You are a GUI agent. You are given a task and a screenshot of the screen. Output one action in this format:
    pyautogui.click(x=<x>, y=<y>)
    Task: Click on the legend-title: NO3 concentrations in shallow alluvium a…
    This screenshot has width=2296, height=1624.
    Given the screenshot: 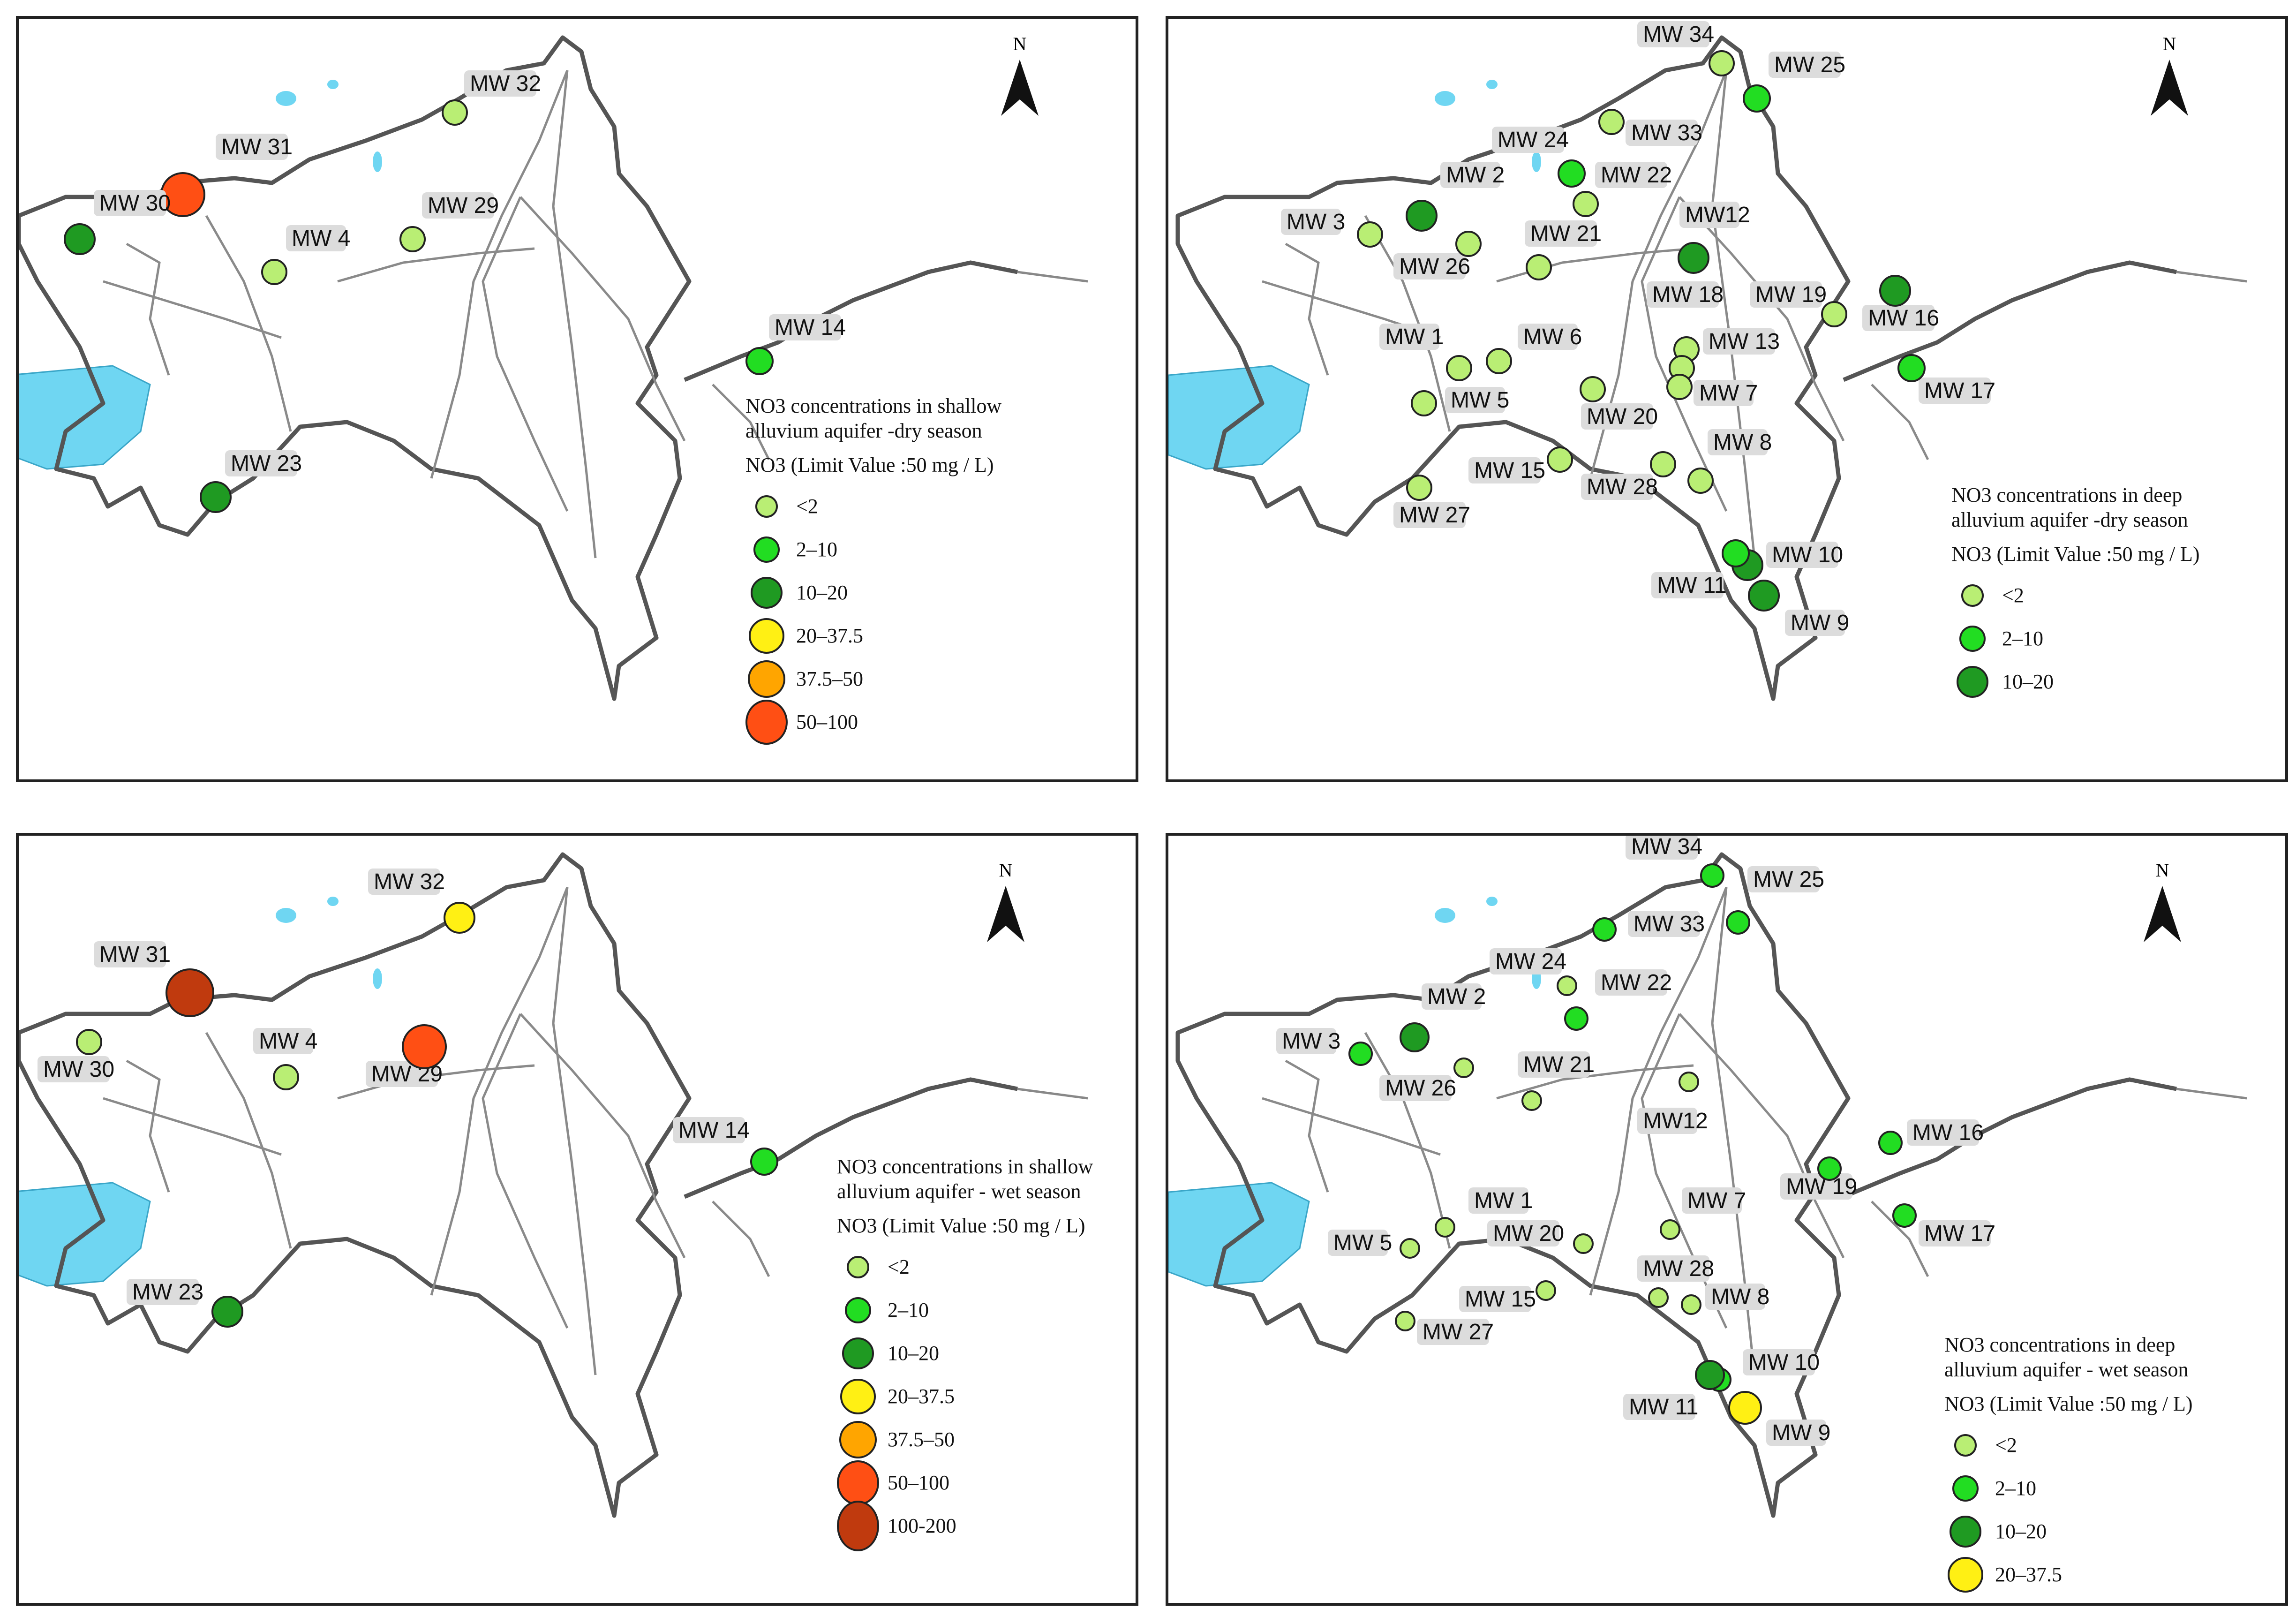 What is the action you would take?
    pyautogui.click(x=873, y=418)
    